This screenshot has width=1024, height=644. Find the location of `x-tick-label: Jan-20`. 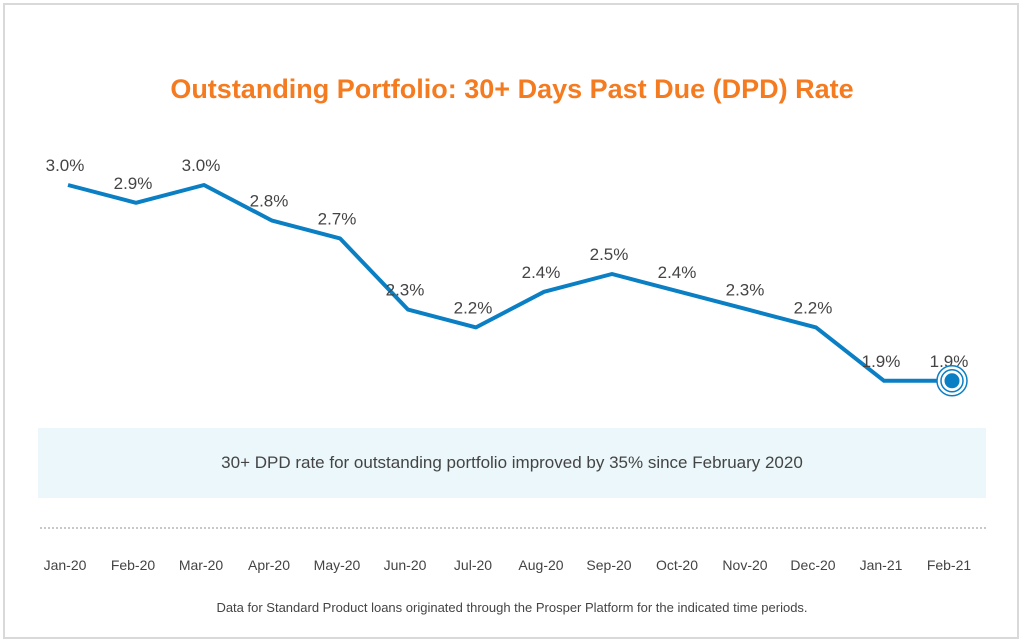

x-tick-label: Jan-20 is located at coordinates (65, 565).